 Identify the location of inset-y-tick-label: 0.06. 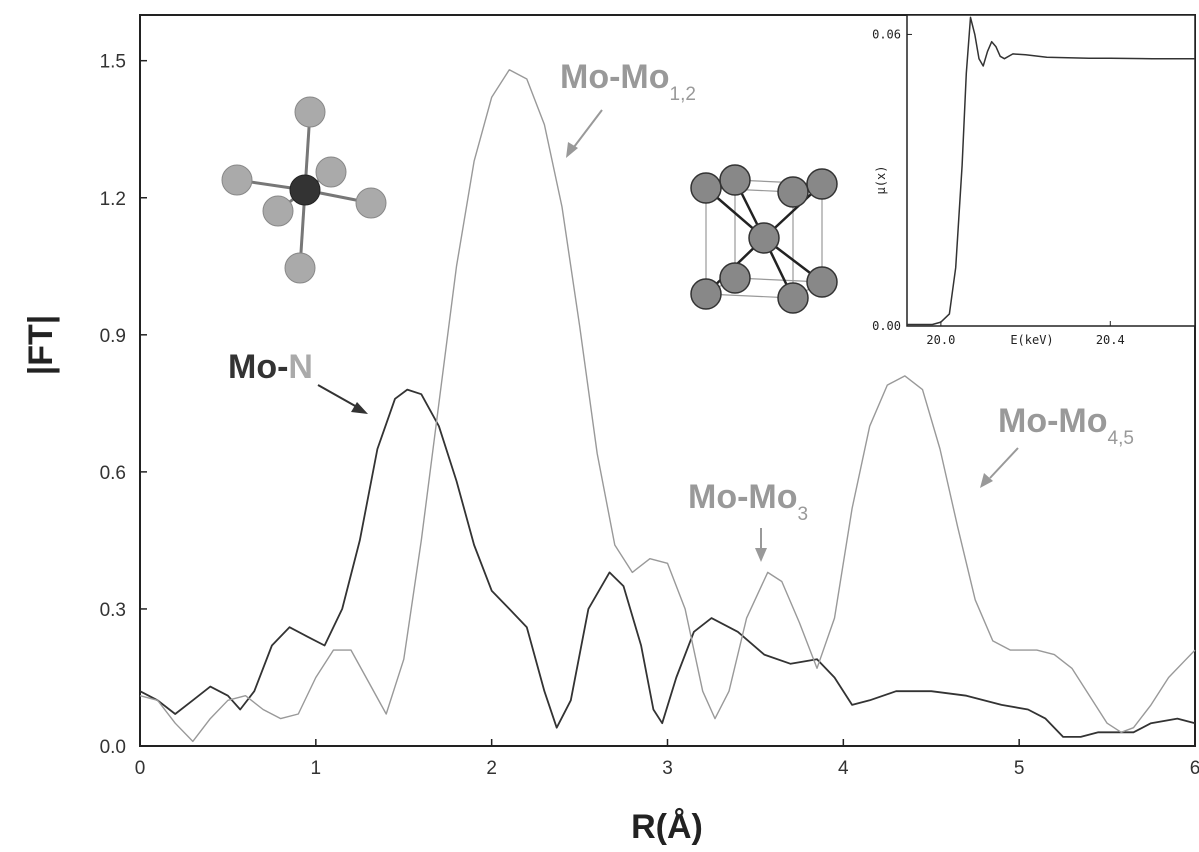
(886, 34).